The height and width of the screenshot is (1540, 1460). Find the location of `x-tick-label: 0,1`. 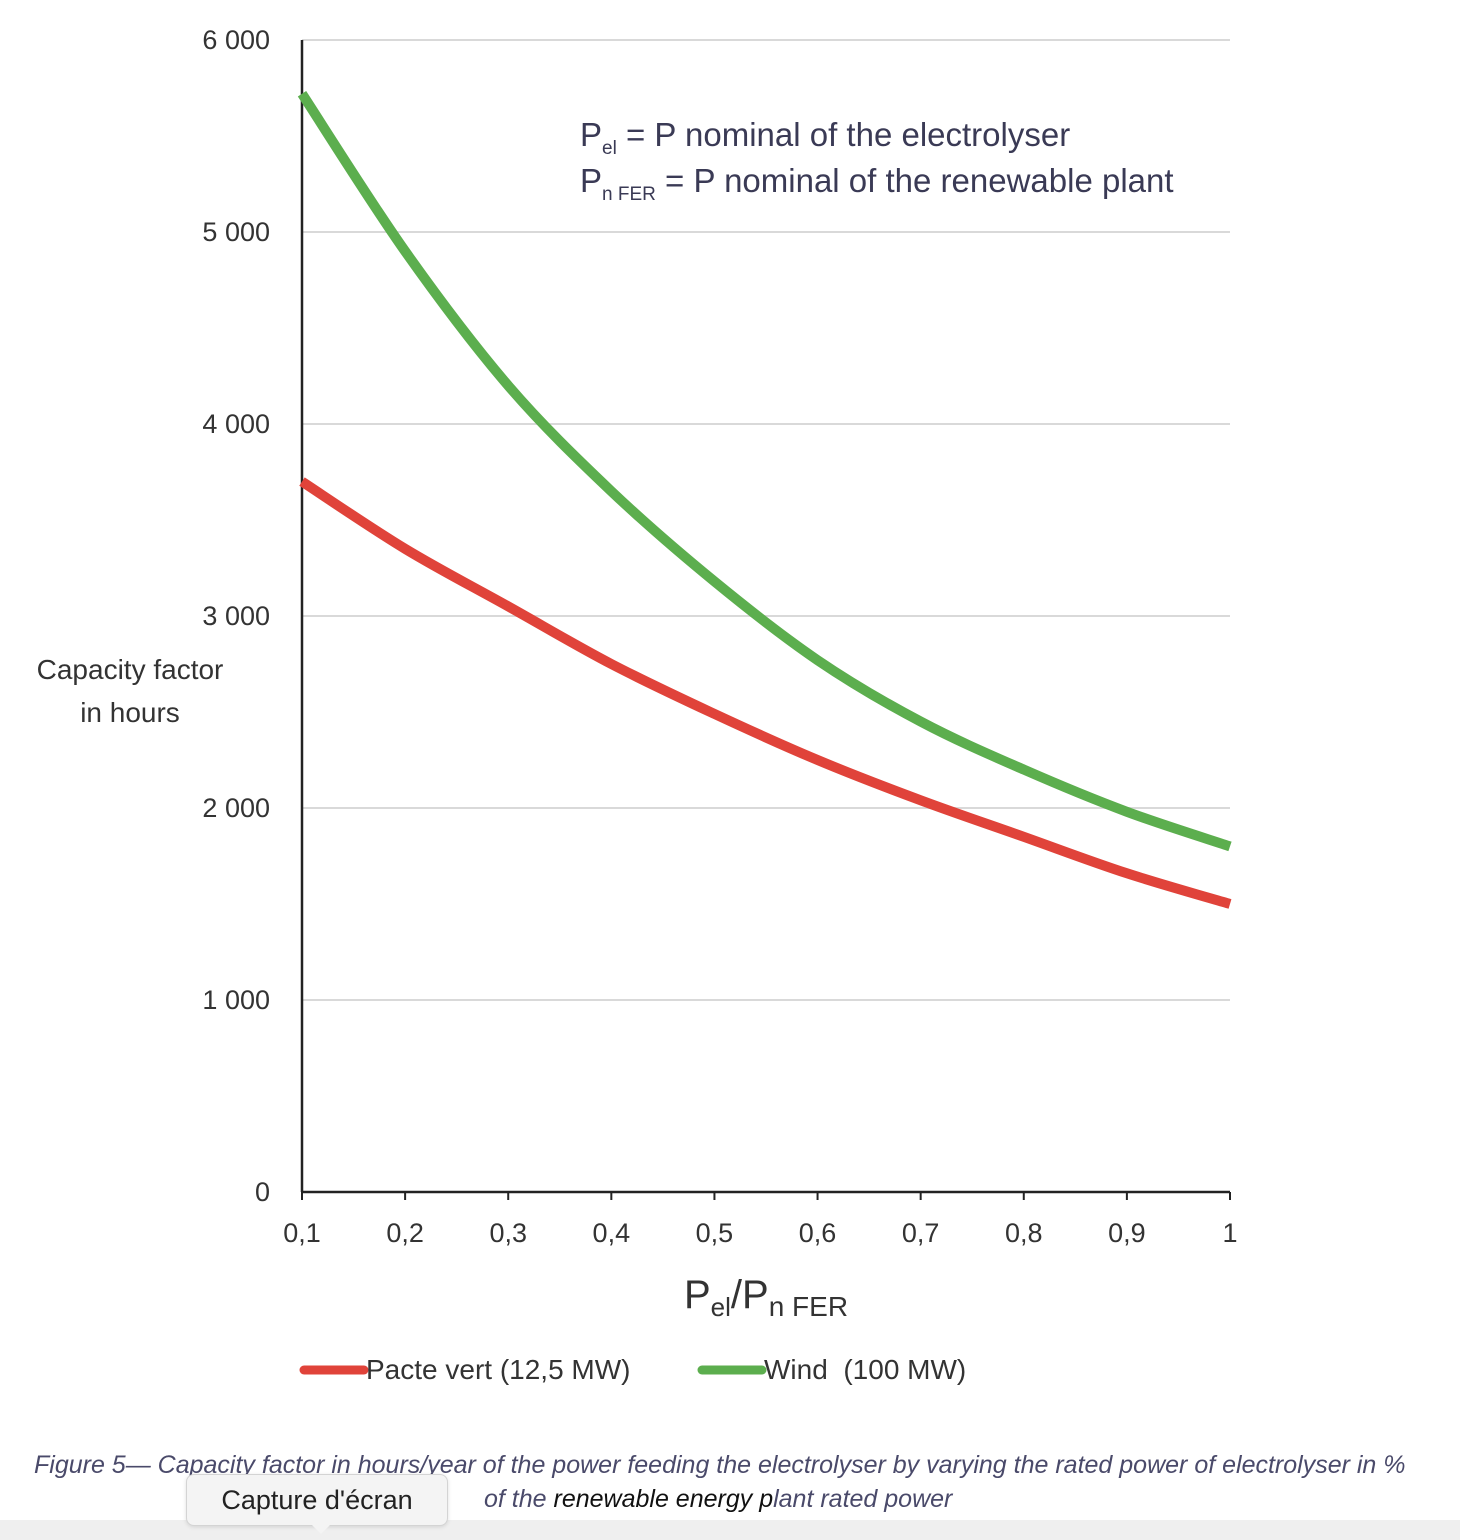

x-tick-label: 0,1 is located at coordinates (302, 1233).